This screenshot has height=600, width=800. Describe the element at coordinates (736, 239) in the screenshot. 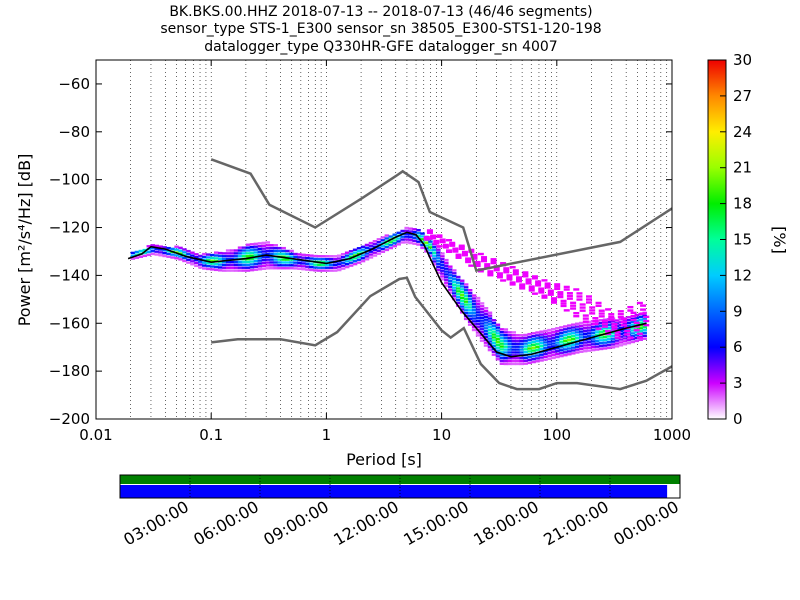

I see `colorbar-ticks: 0 3 6 9 12 15 18 21 24 27 30` at that location.